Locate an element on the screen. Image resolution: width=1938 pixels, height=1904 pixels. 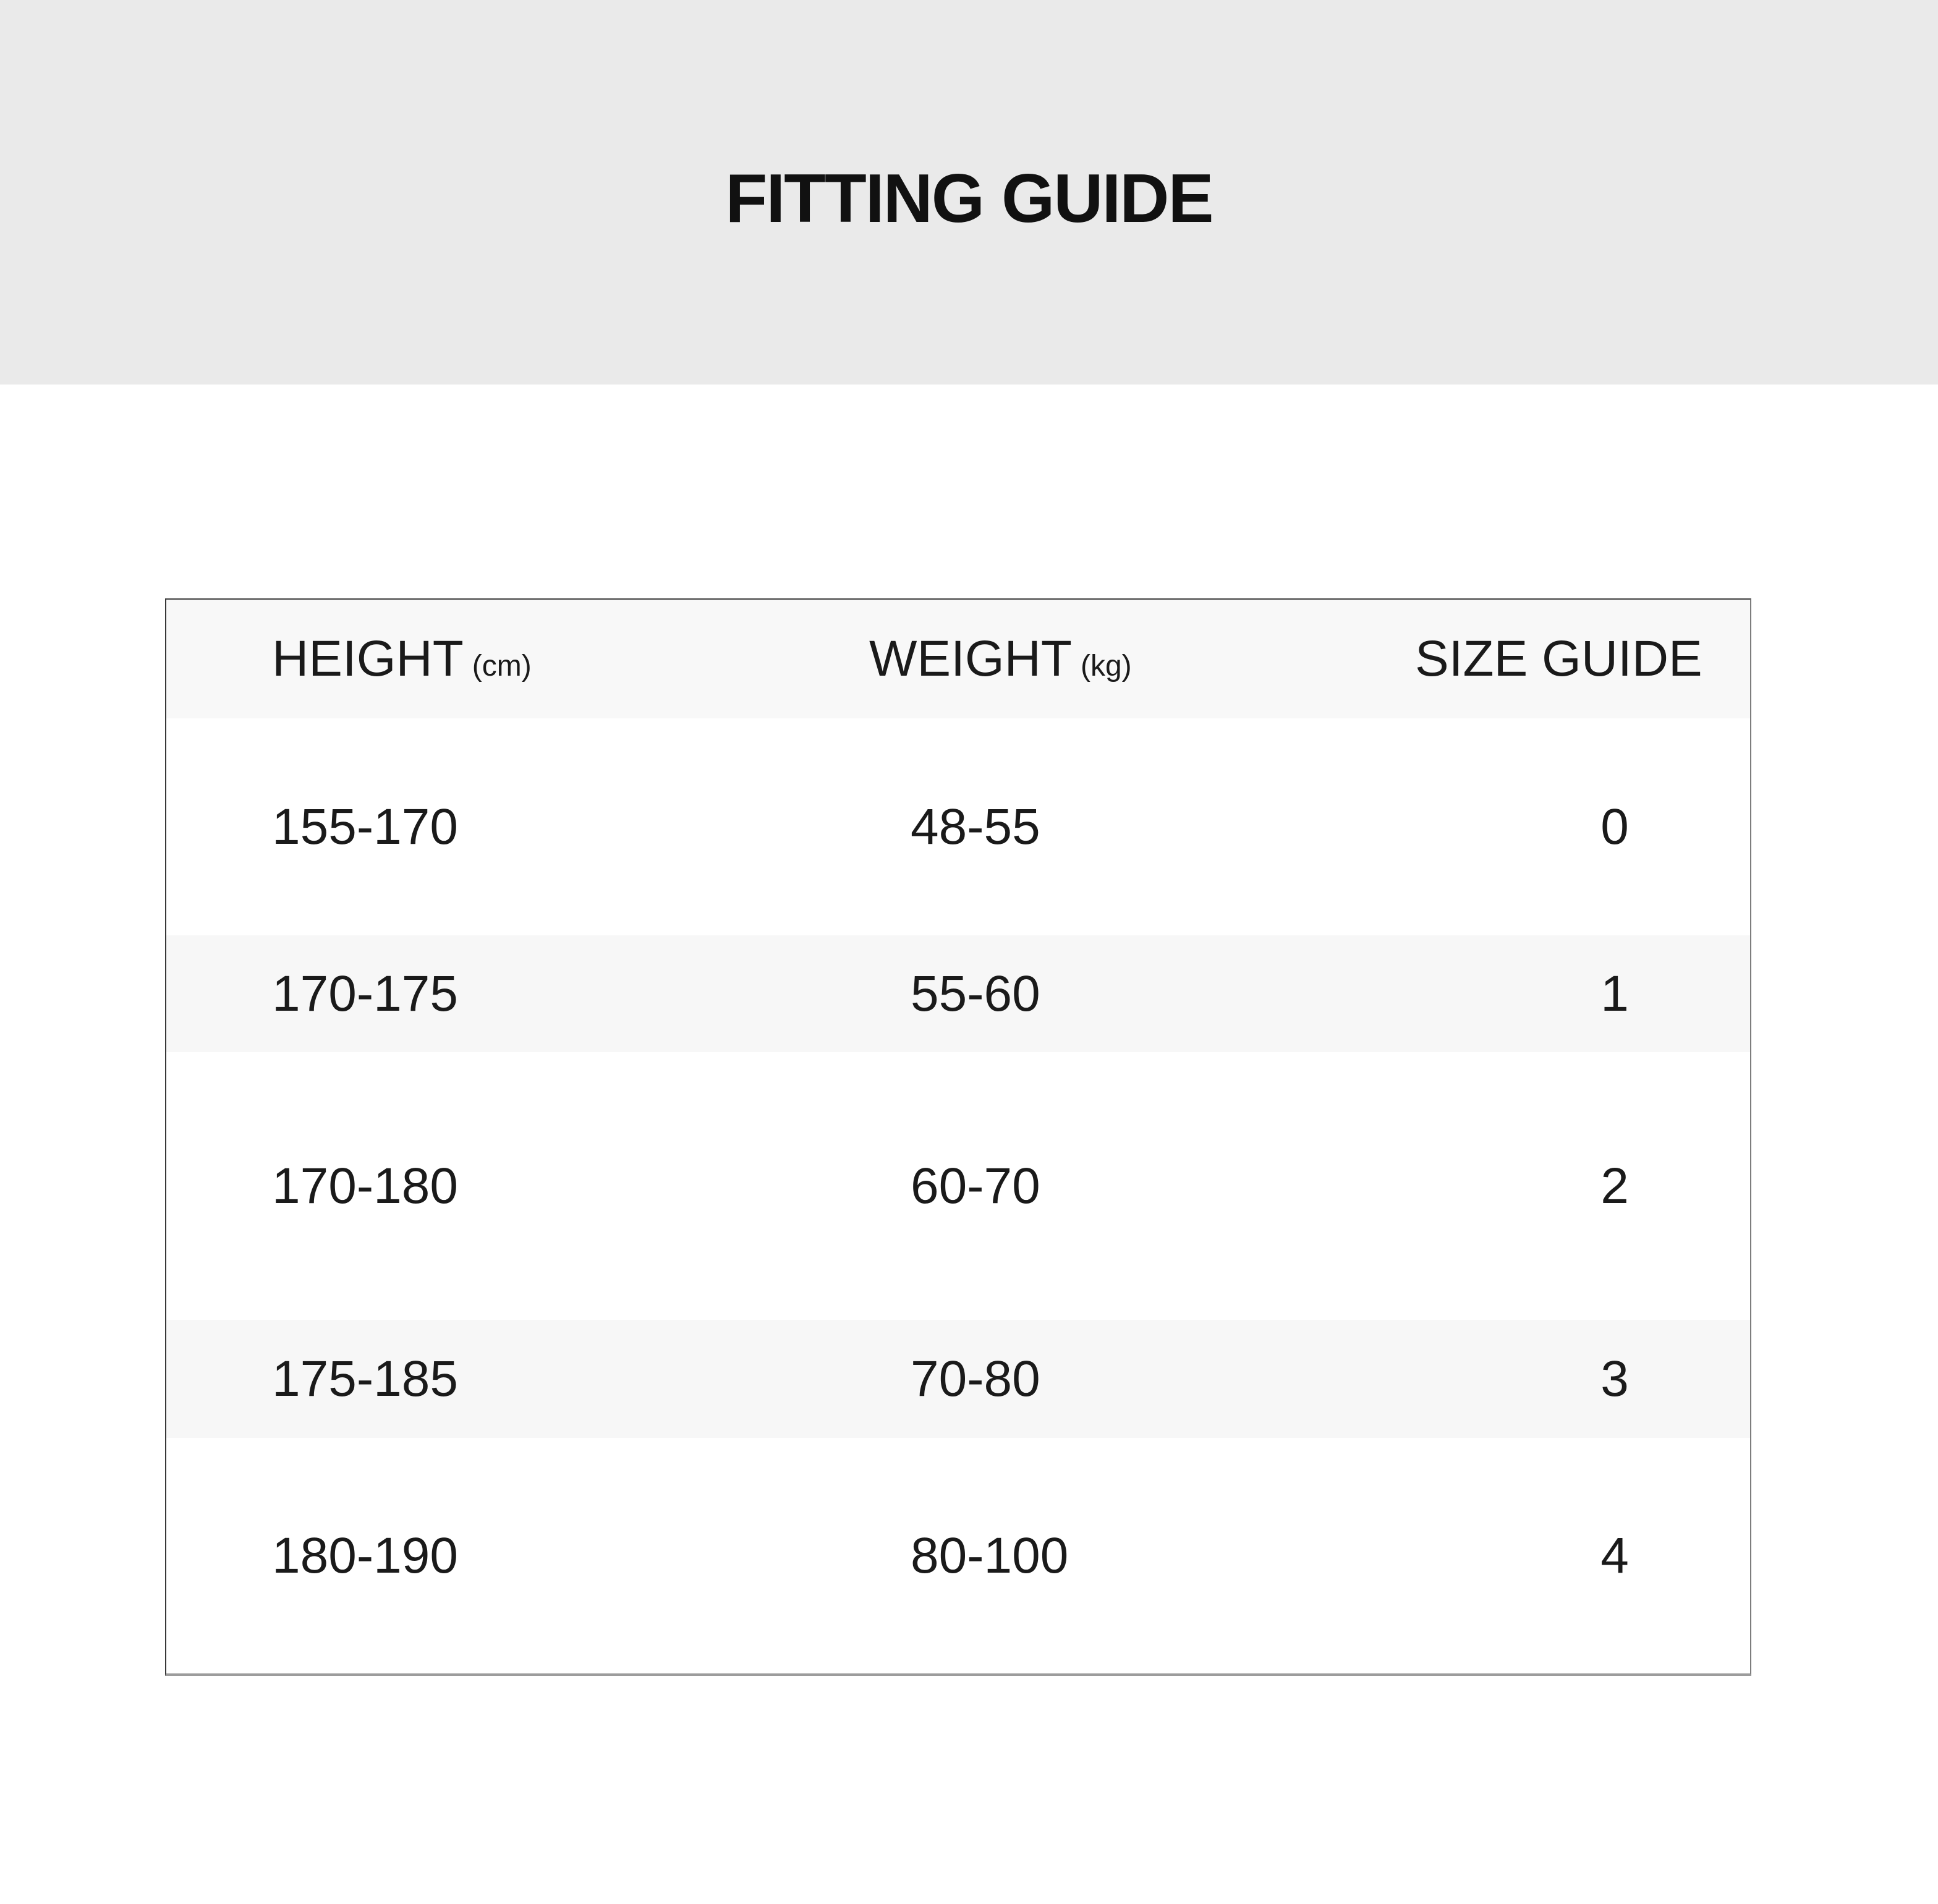
cell-weight-range: 70-80 is located at coordinates (975, 1378).